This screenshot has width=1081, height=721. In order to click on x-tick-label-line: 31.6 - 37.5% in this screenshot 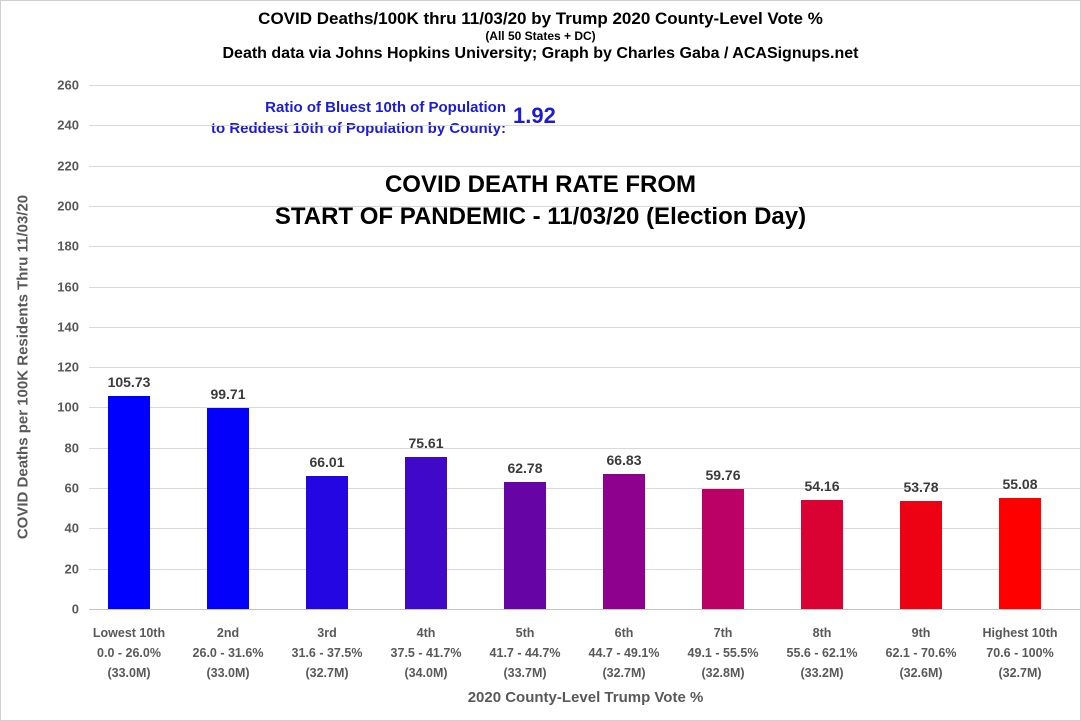, I will do `click(327, 653)`.